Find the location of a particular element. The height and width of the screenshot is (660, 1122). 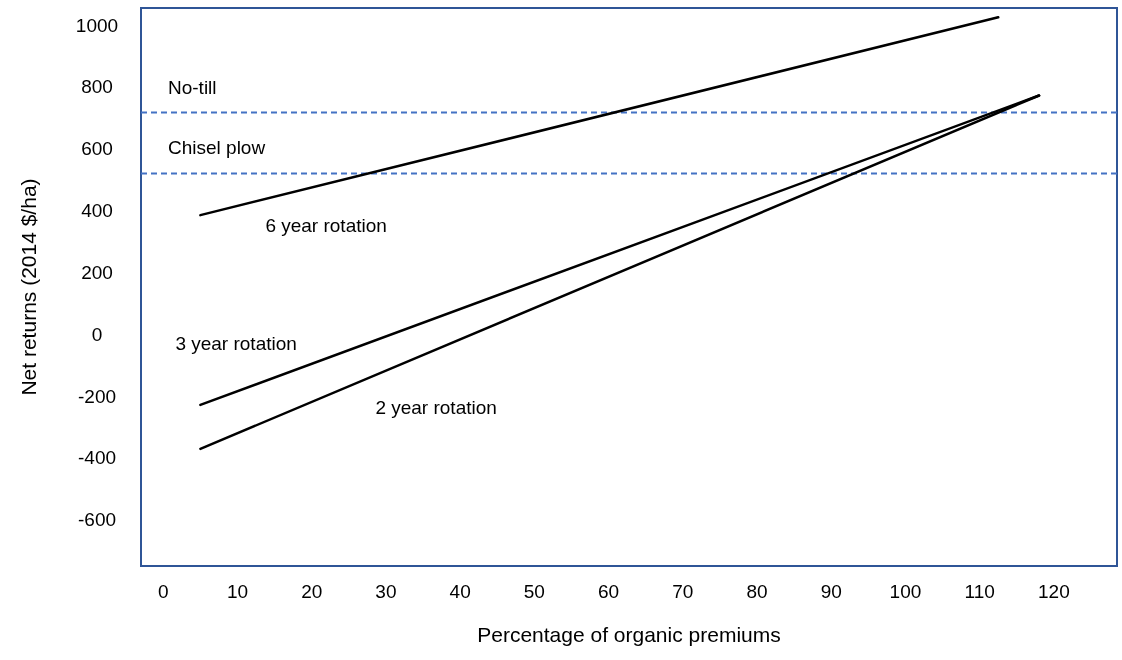

x-tick-label: 0 is located at coordinates (163, 592).